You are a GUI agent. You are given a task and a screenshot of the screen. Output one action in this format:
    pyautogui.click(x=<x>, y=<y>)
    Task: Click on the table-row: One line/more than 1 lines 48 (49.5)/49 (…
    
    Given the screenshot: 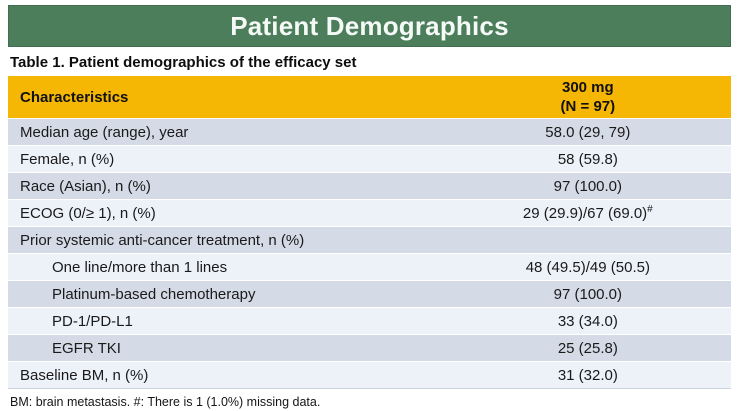 What is the action you would take?
    pyautogui.click(x=369, y=266)
    